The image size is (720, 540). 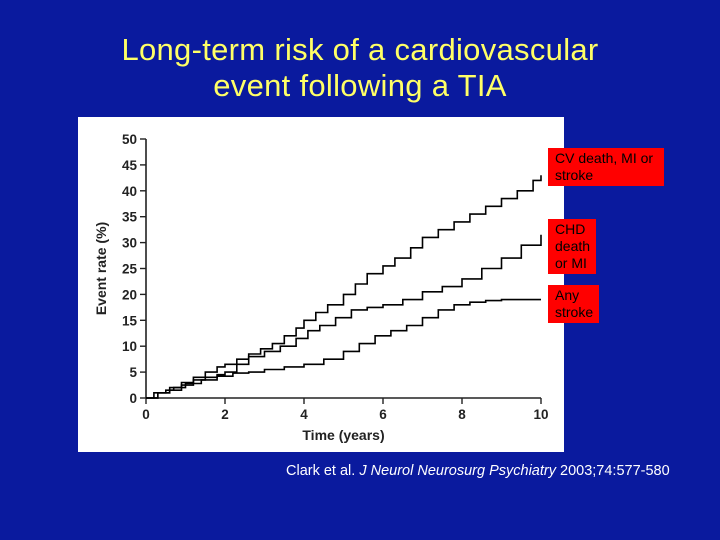 I want to click on legend-chd-death-mi: CHD death or MI, so click(x=572, y=246).